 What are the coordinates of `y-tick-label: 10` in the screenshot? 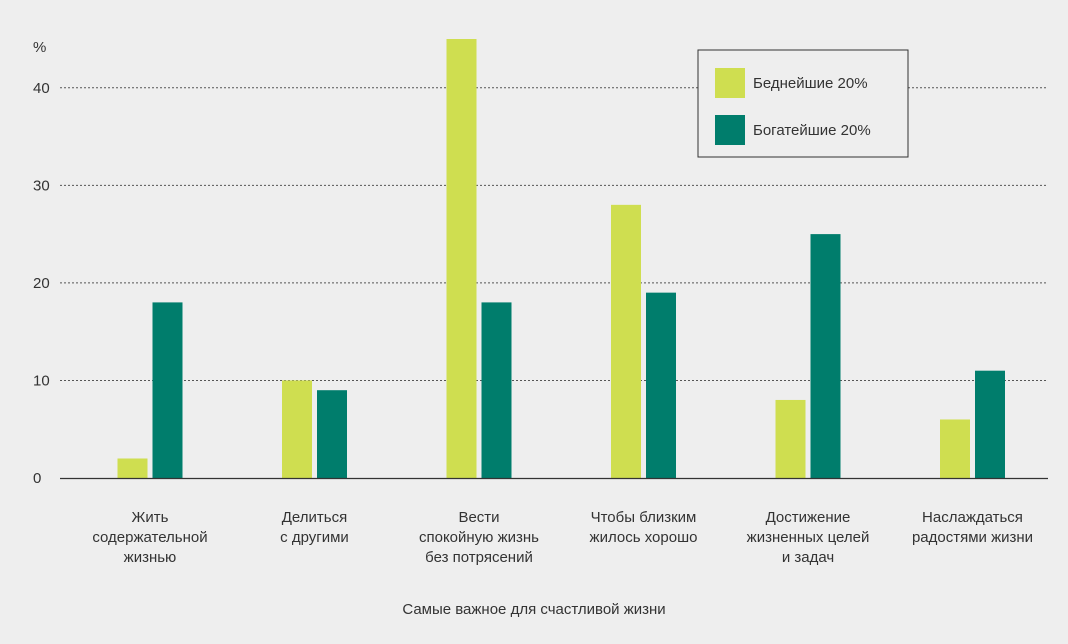 It's located at (41, 380).